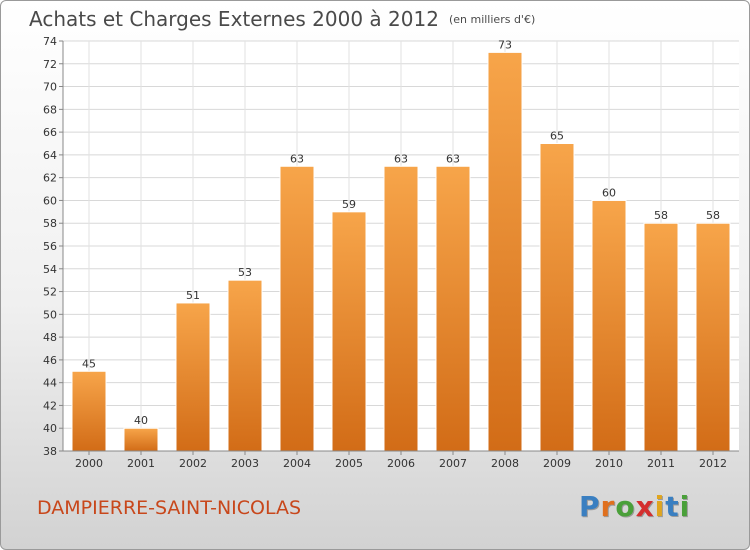 The height and width of the screenshot is (550, 750). Describe the element at coordinates (645, 506) in the screenshot. I see `logo-letter: x` at that location.